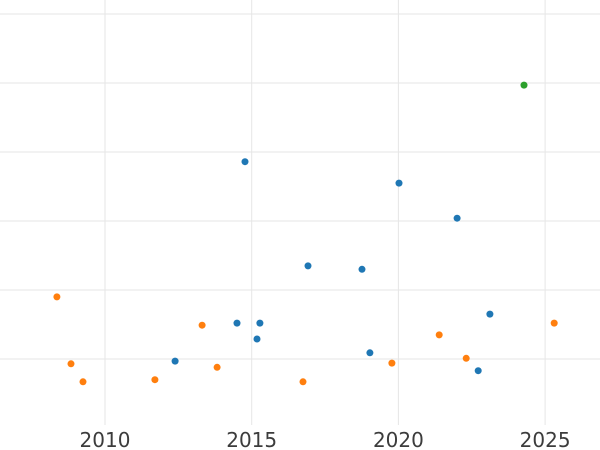 This screenshot has height=450, width=600. Describe the element at coordinates (524, 85) in the screenshot. I see `data-point-green` at that location.